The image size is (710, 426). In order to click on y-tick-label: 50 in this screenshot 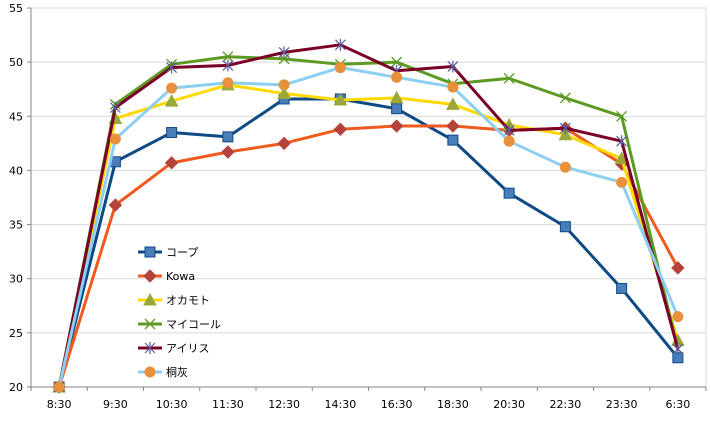, I will do `click(16, 62)`.